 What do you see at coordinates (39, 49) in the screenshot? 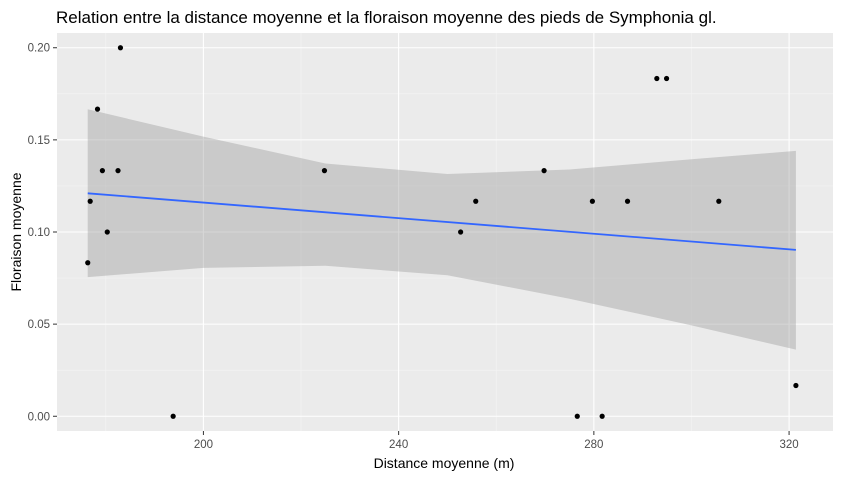
I see `y-tick-label: 0.20` at bounding box center [39, 49].